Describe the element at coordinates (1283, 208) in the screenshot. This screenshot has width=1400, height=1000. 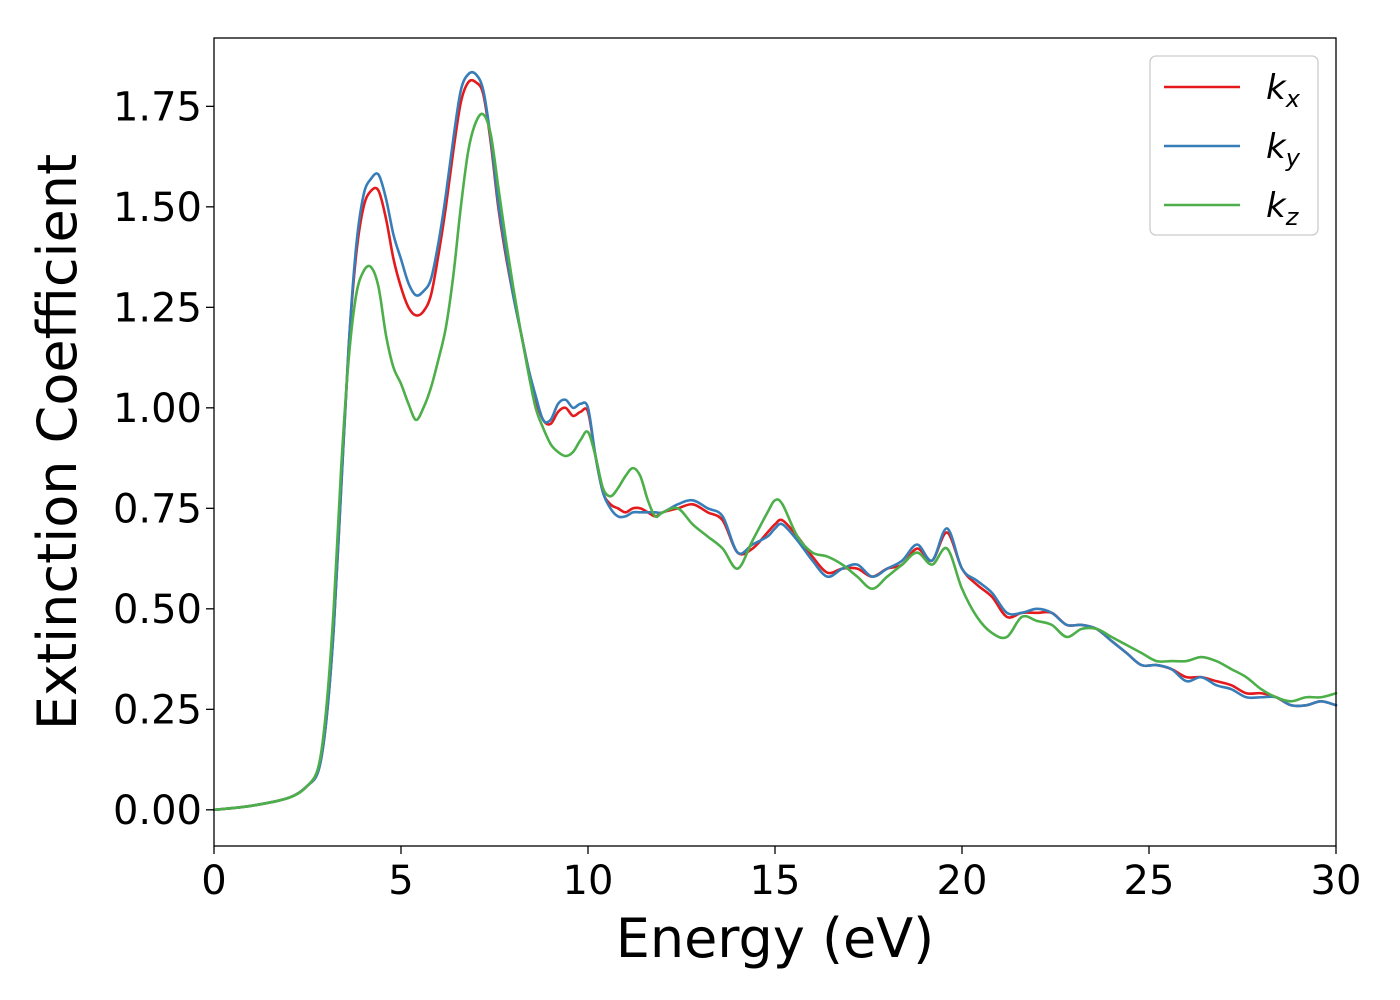
I see `legend-label-z: kz` at that location.